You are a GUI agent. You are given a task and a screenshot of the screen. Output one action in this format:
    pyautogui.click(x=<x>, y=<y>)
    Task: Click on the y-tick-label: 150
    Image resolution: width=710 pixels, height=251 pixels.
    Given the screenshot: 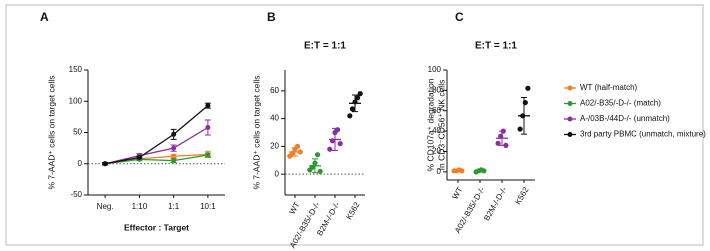 What is the action you would take?
    pyautogui.click(x=76, y=69)
    